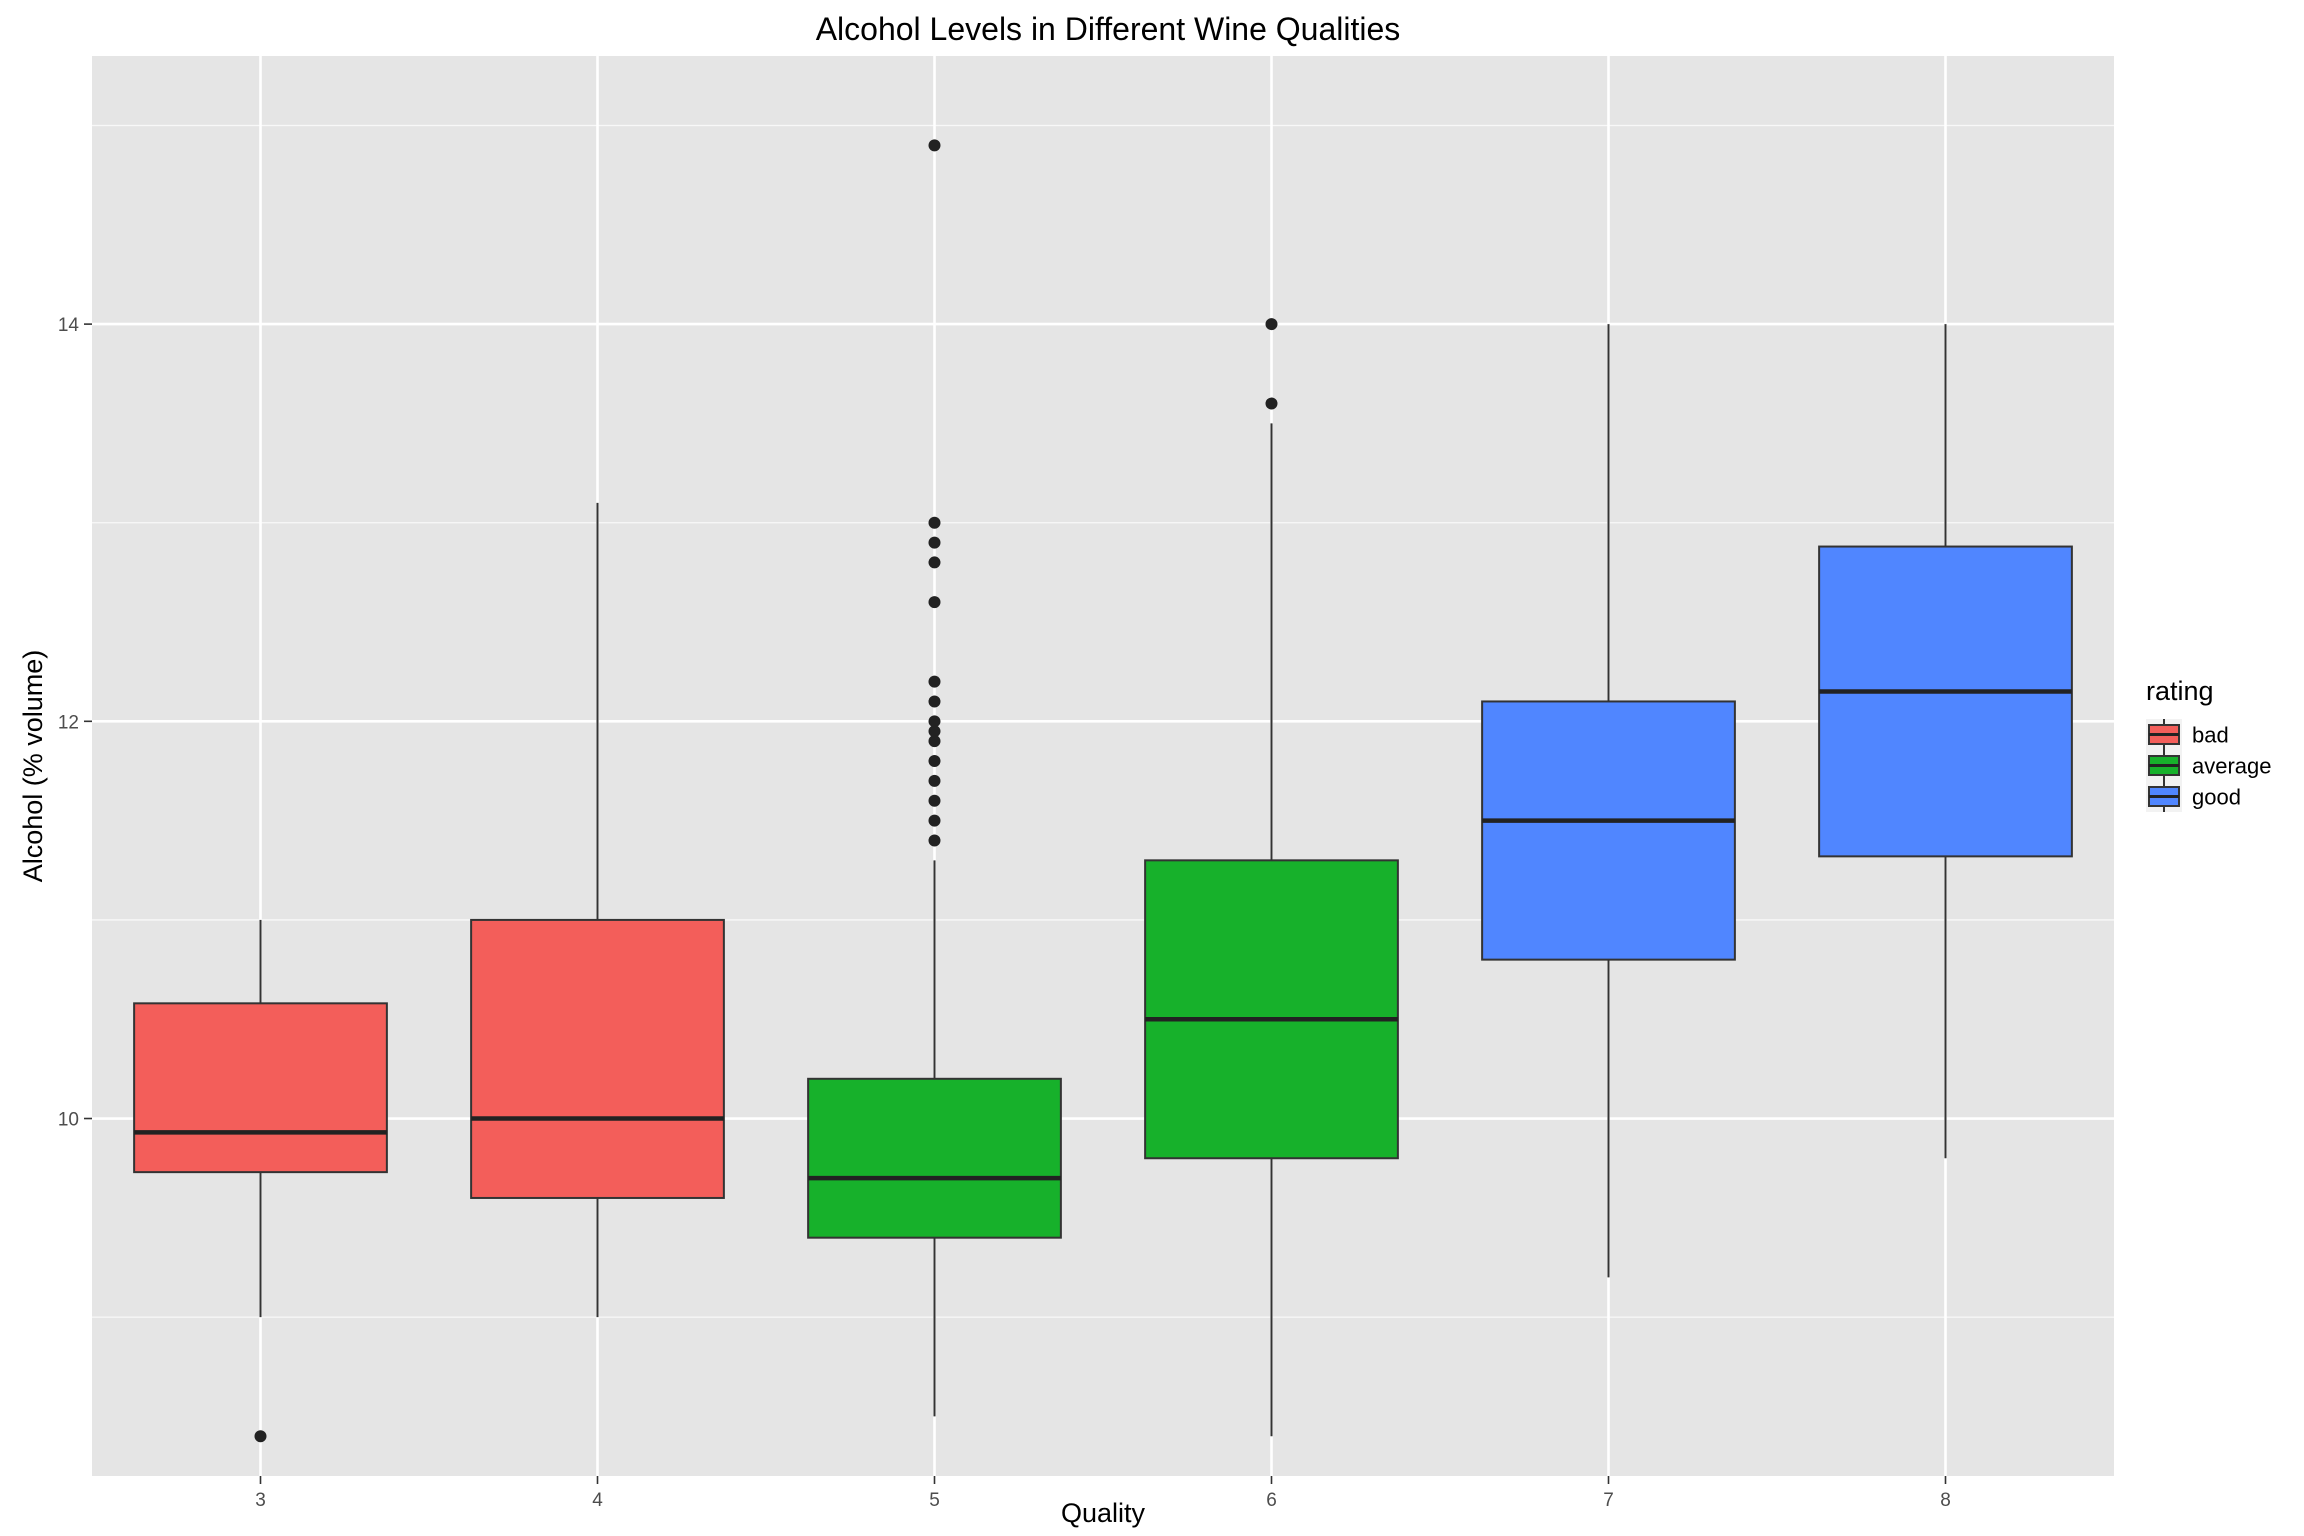 Image resolution: width=2304 pixels, height=1536 pixels. Describe the element at coordinates (2216, 797) in the screenshot. I see `legend-label: good` at that location.